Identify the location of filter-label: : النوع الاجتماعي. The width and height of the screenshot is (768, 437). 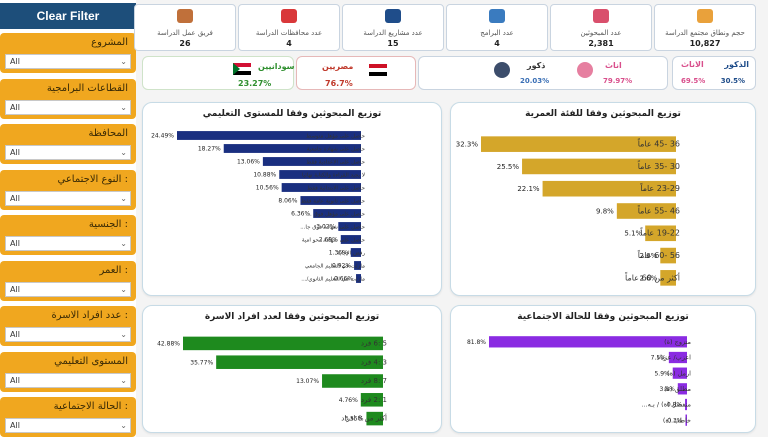
(92, 179).